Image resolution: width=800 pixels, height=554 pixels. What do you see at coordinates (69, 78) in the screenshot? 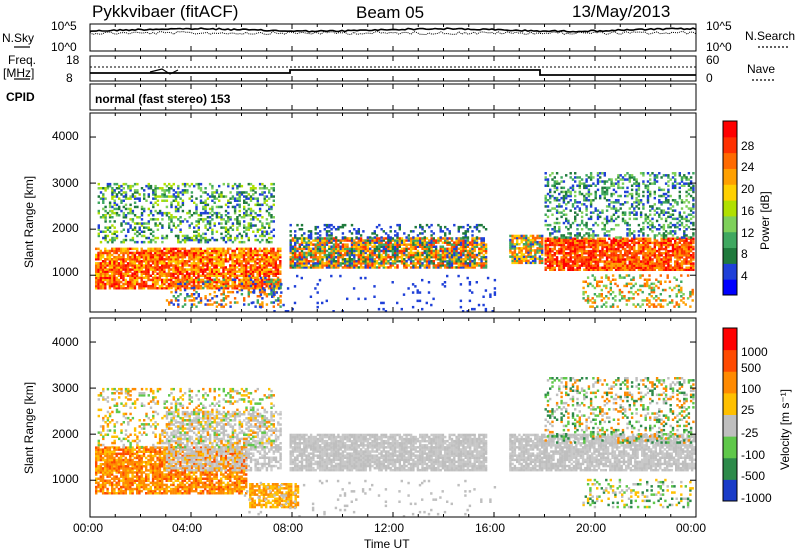
I see `freq-tick-bottom: 8` at bounding box center [69, 78].